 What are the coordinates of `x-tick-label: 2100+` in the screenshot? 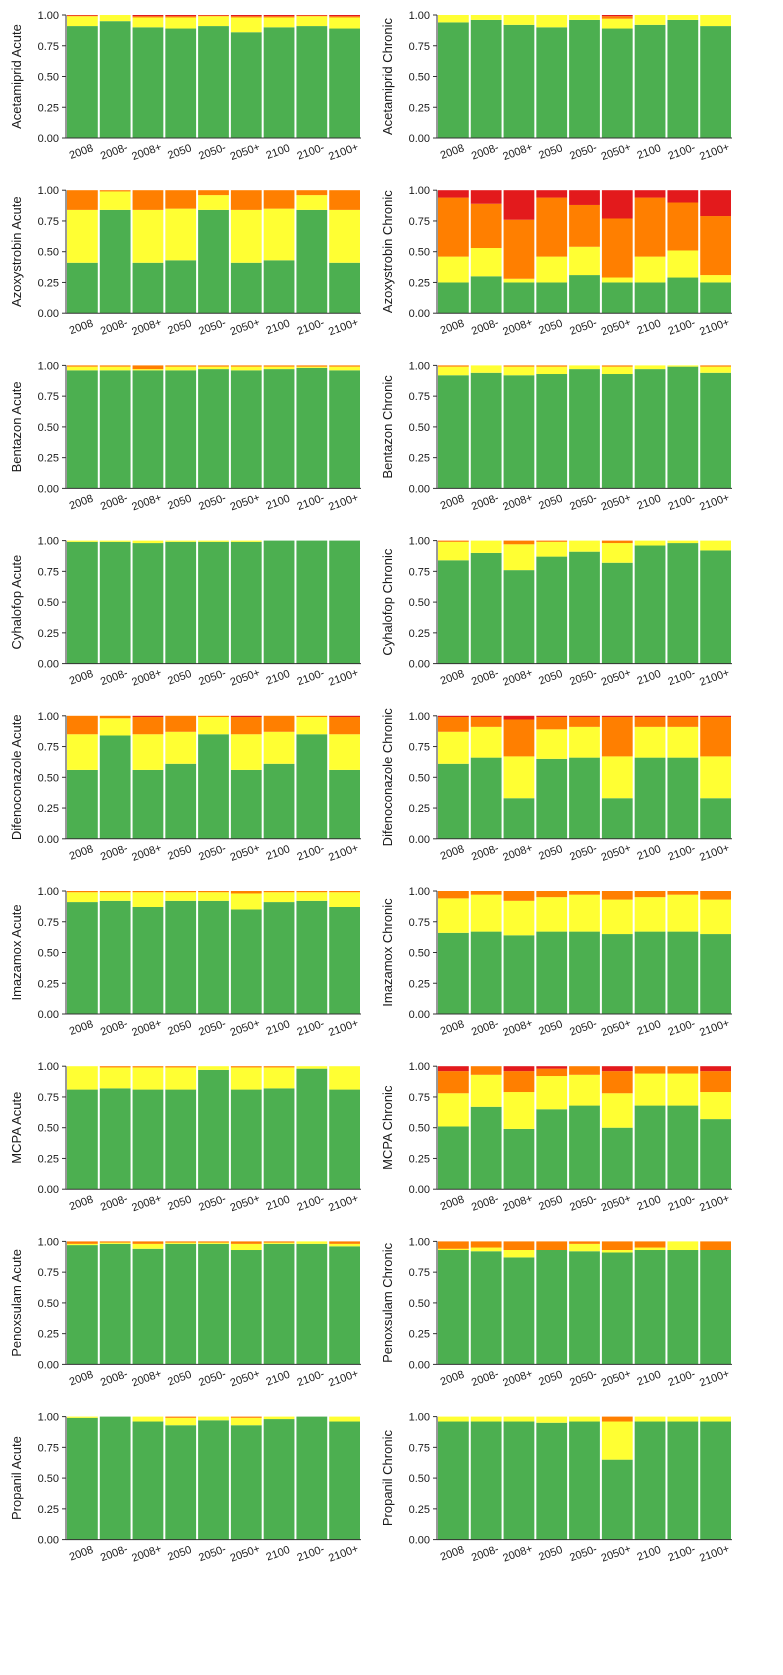 It's located at (714, 1554).